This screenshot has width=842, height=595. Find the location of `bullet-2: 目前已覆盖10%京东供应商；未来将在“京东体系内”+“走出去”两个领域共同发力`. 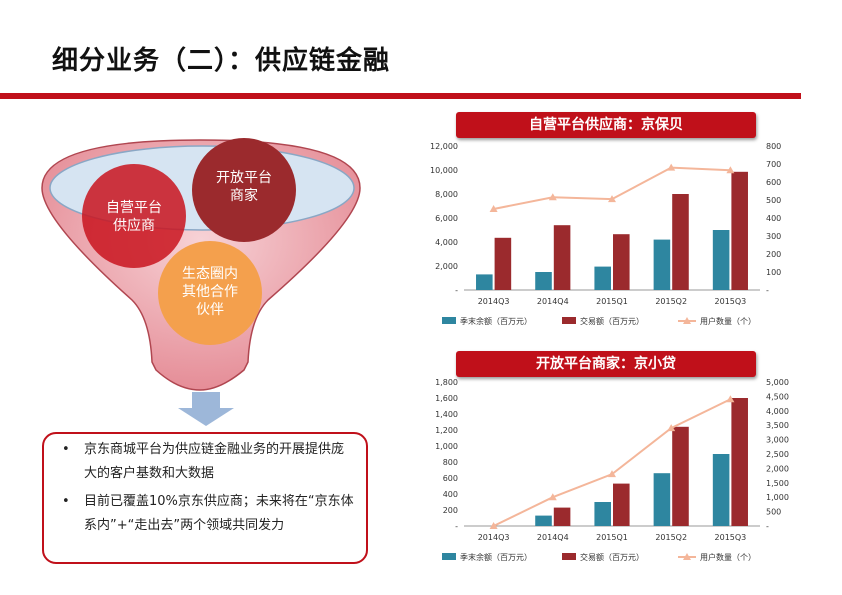

bullet-2: 目前已覆盖10%京东供应商；未来将在“京东体系内”+“走出去”两个领域共同发力 is located at coordinates (207, 514).